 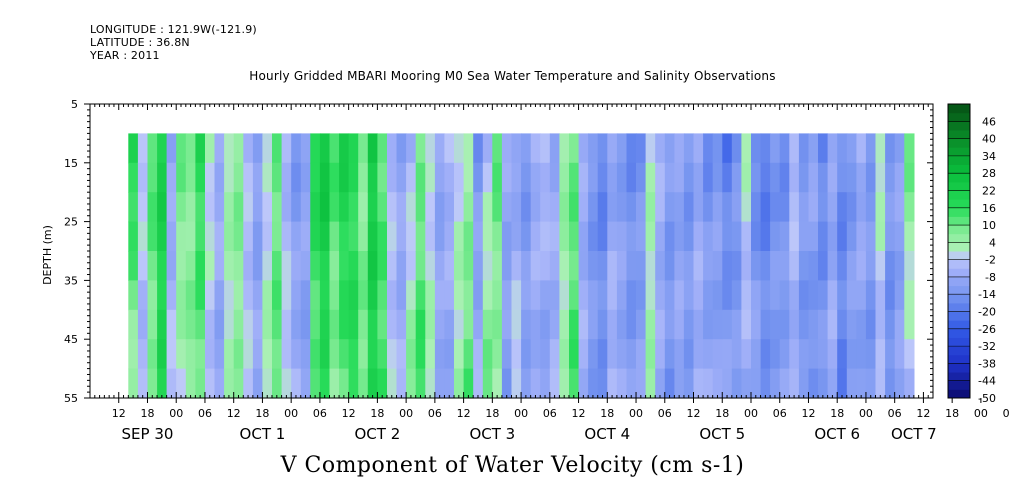 I want to click on x-hour-tick-label: 18, so click(x=492, y=413).